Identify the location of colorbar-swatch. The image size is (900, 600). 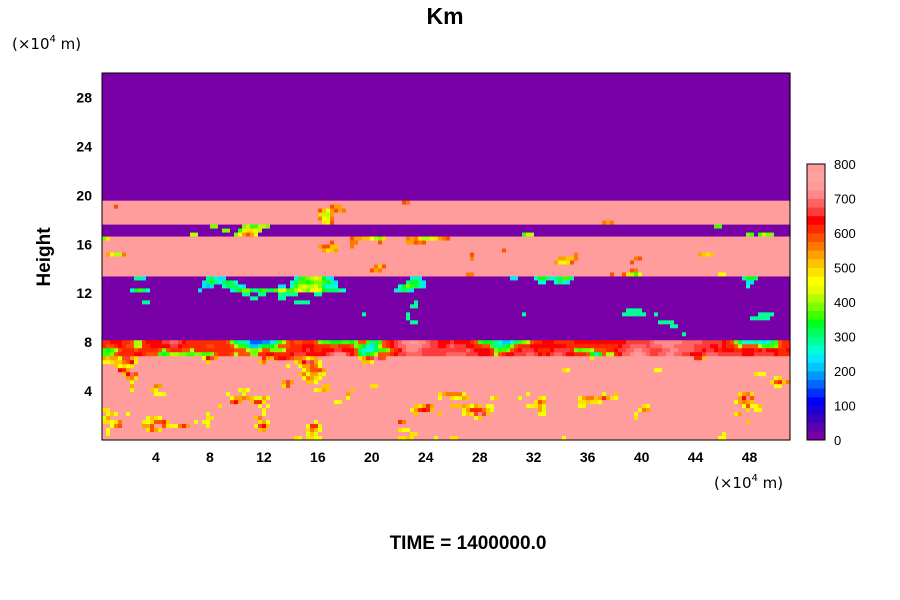
(816, 427).